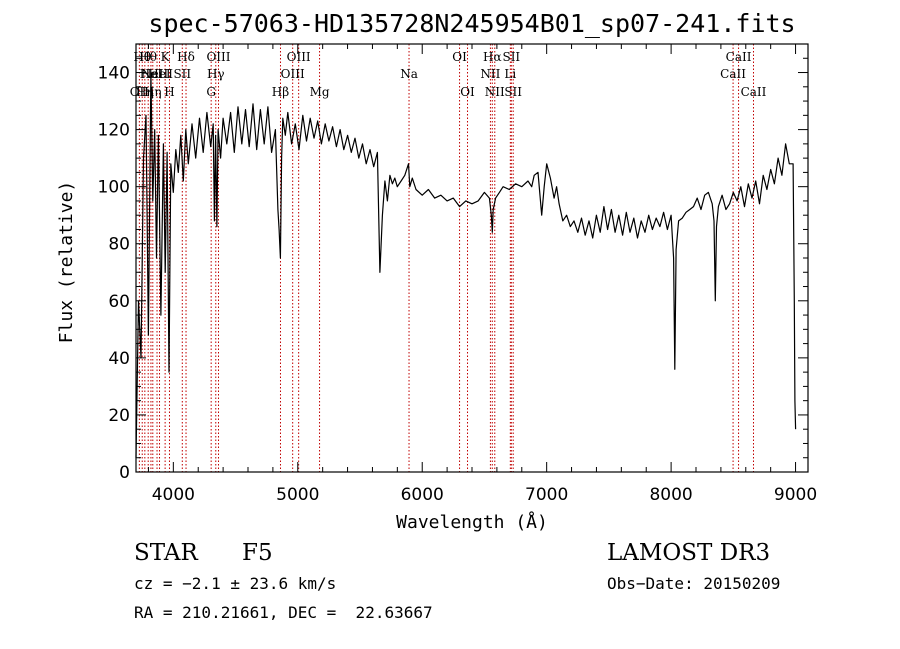  I want to click on line-label: Na, so click(409, 74).